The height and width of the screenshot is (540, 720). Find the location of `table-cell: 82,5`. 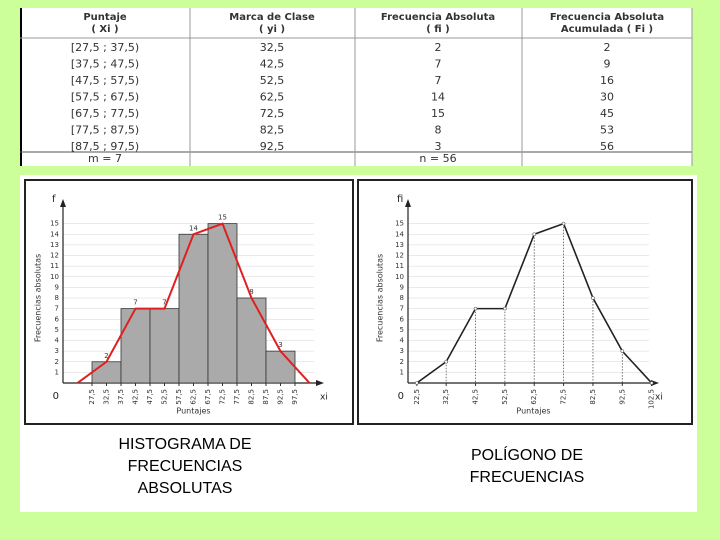

table-cell: 82,5 is located at coordinates (272, 130).